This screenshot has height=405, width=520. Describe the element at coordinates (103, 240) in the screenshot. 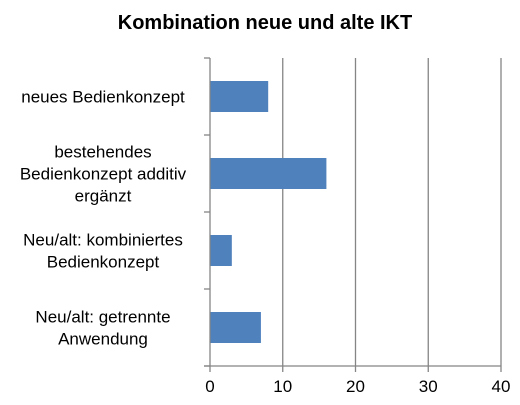

I see `category-label-2-line-0: Neu/alt: kombiniertes` at that location.